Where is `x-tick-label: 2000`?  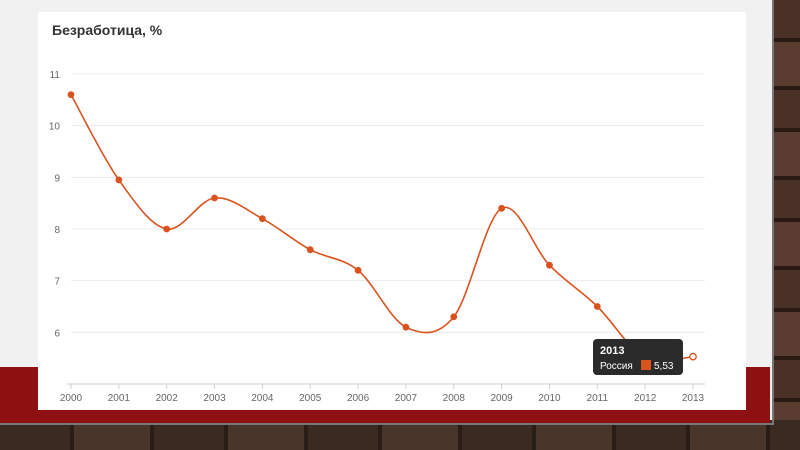
x-tick-label: 2000 is located at coordinates (71, 398).